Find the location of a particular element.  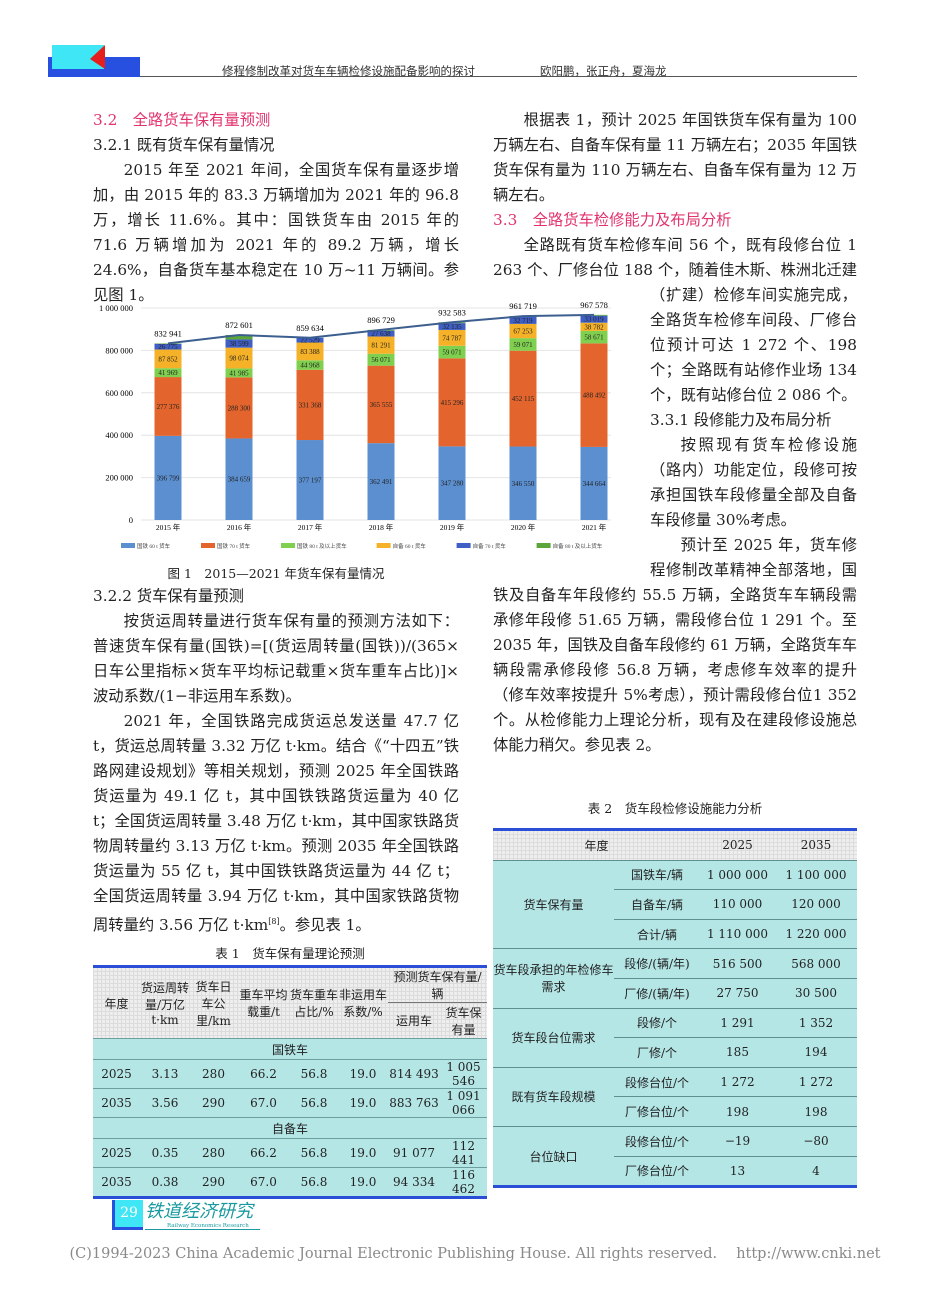

cell: 1 272 is located at coordinates (737, 1081).